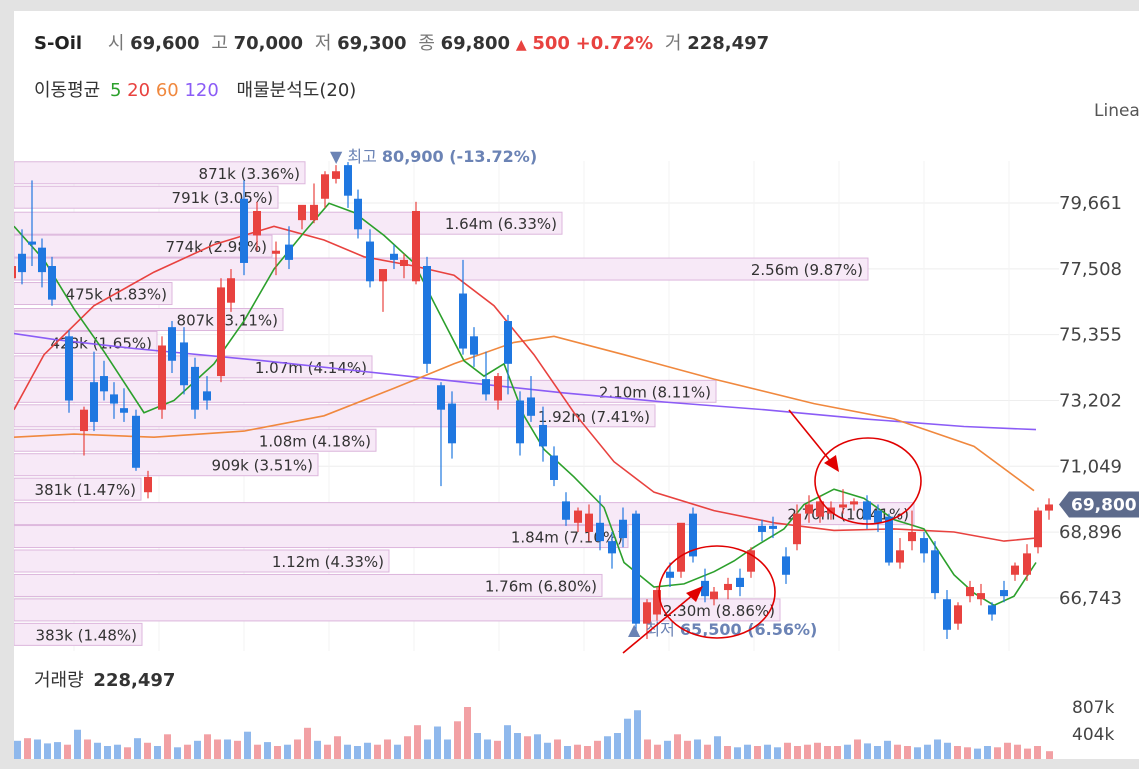  What do you see at coordinates (296, 90) in the screenshot?
I see `volume-profile-label: 매물분석도(20)` at bounding box center [296, 90].